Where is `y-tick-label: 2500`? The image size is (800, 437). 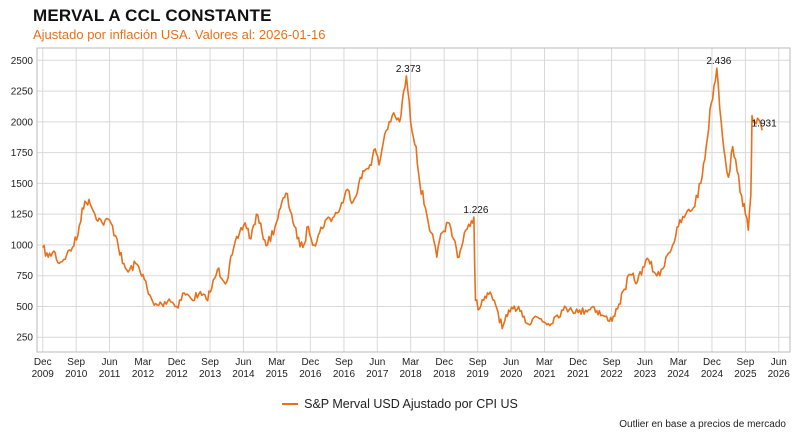 y-tick-label: 2500 is located at coordinates (22, 61).